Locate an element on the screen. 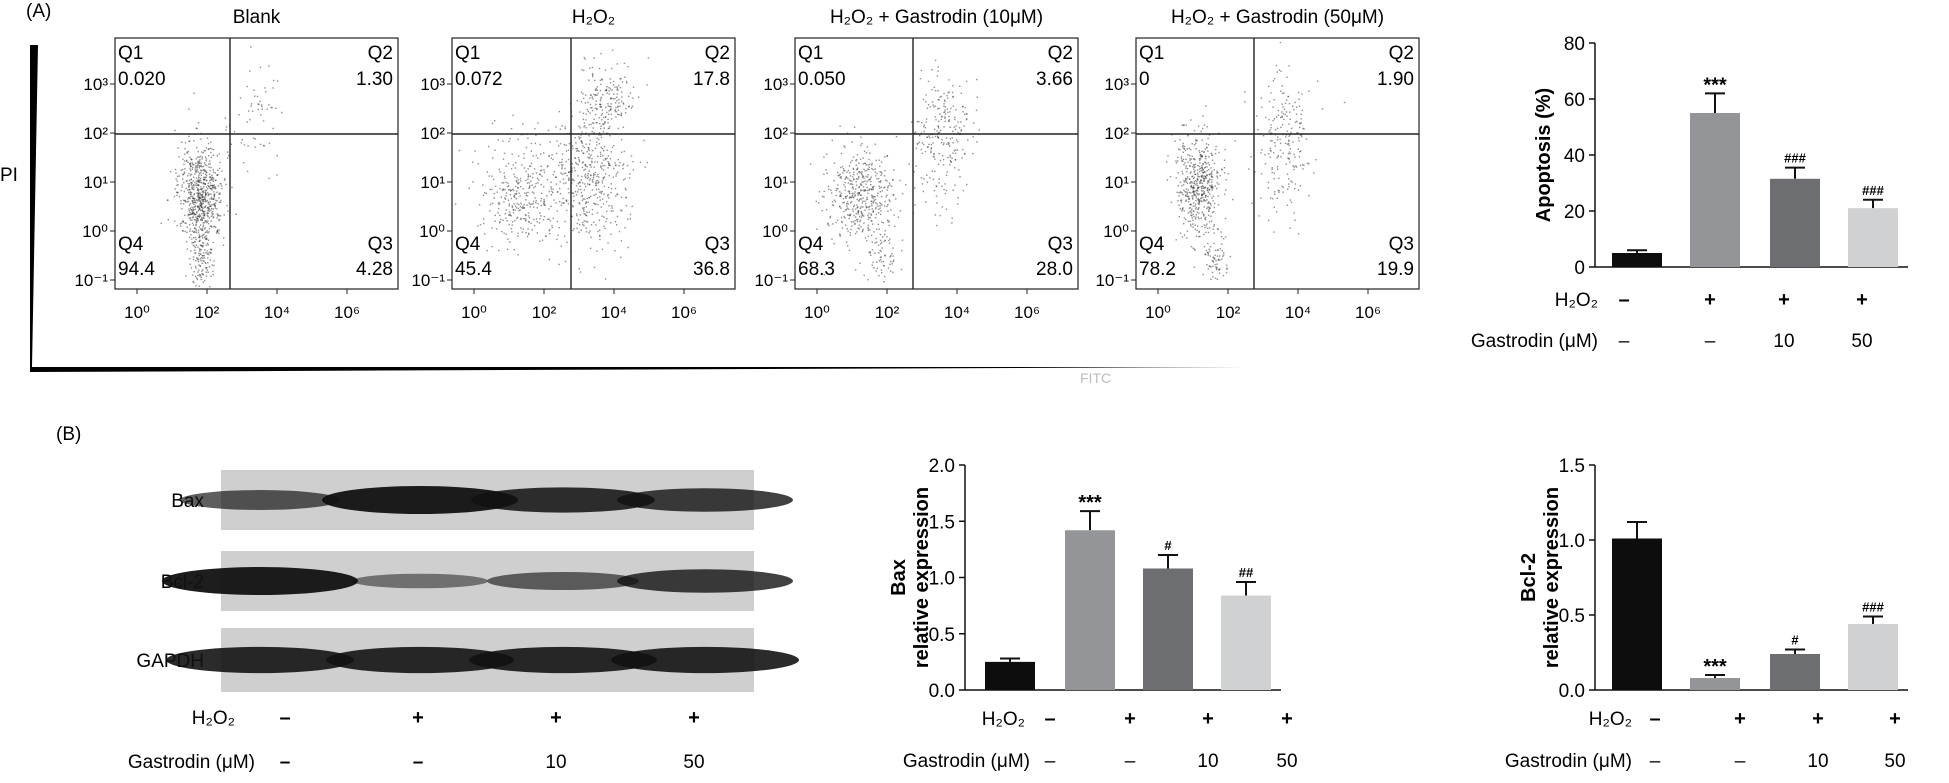  quadrant-q2-value: 1.30 is located at coordinates (374, 79).